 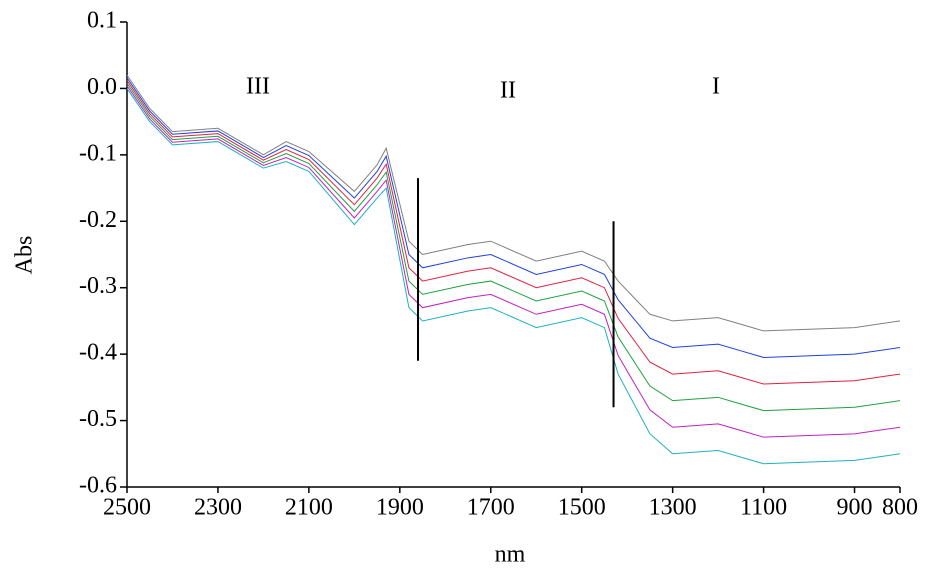 What do you see at coordinates (258, 87) in the screenshot?
I see `region-label: III` at bounding box center [258, 87].